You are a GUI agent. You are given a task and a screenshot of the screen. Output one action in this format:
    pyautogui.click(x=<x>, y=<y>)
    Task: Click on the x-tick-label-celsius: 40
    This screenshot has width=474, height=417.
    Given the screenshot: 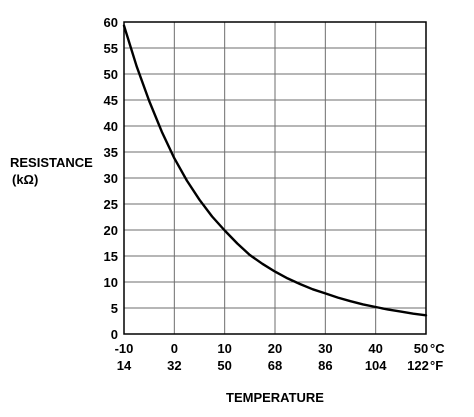 What is the action you would take?
    pyautogui.click(x=375, y=348)
    